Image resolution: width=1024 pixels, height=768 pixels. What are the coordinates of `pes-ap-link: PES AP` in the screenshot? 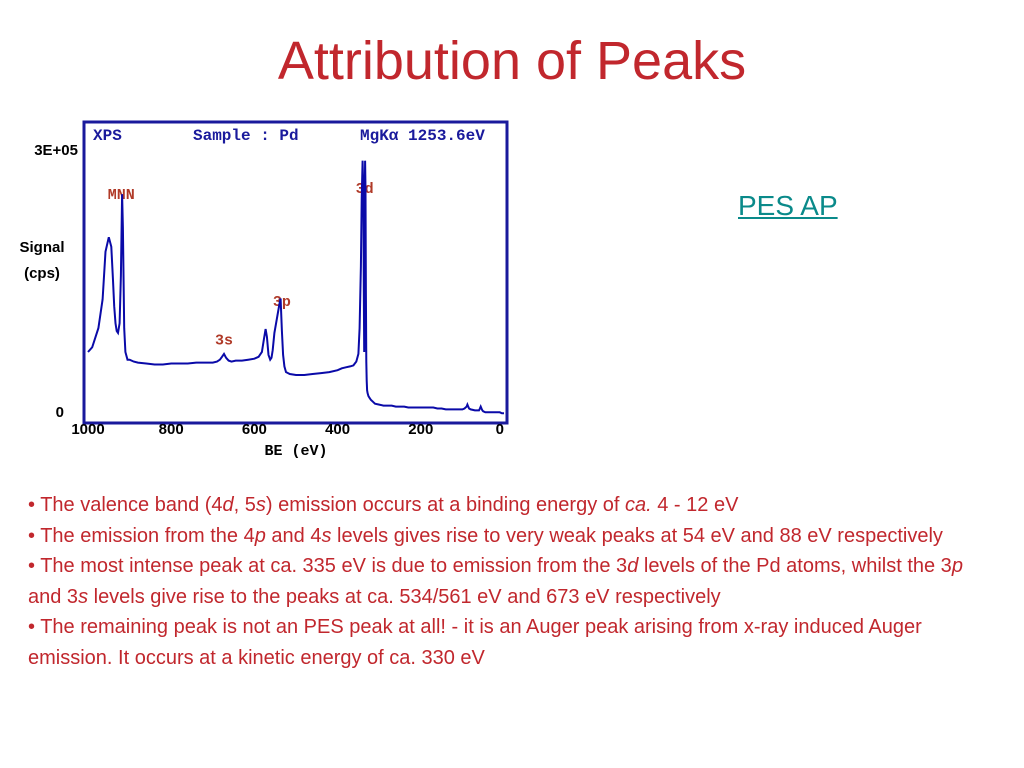 It's located at (788, 205).